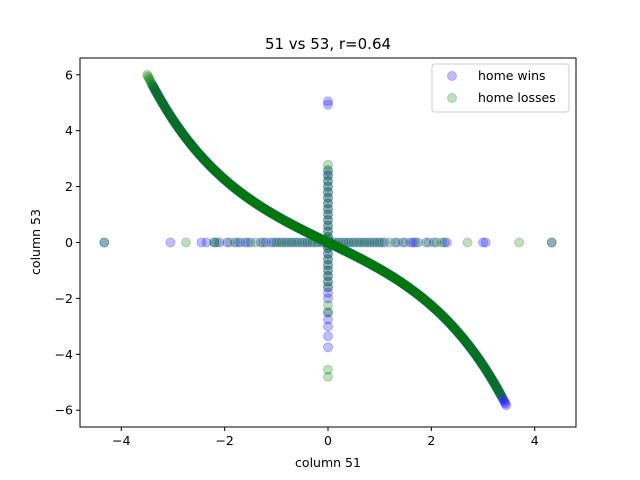 The image size is (640, 480). What do you see at coordinates (325, 437) in the screenshot?
I see `x-axis-ticks: −4 −2 0 2 4` at bounding box center [325, 437].